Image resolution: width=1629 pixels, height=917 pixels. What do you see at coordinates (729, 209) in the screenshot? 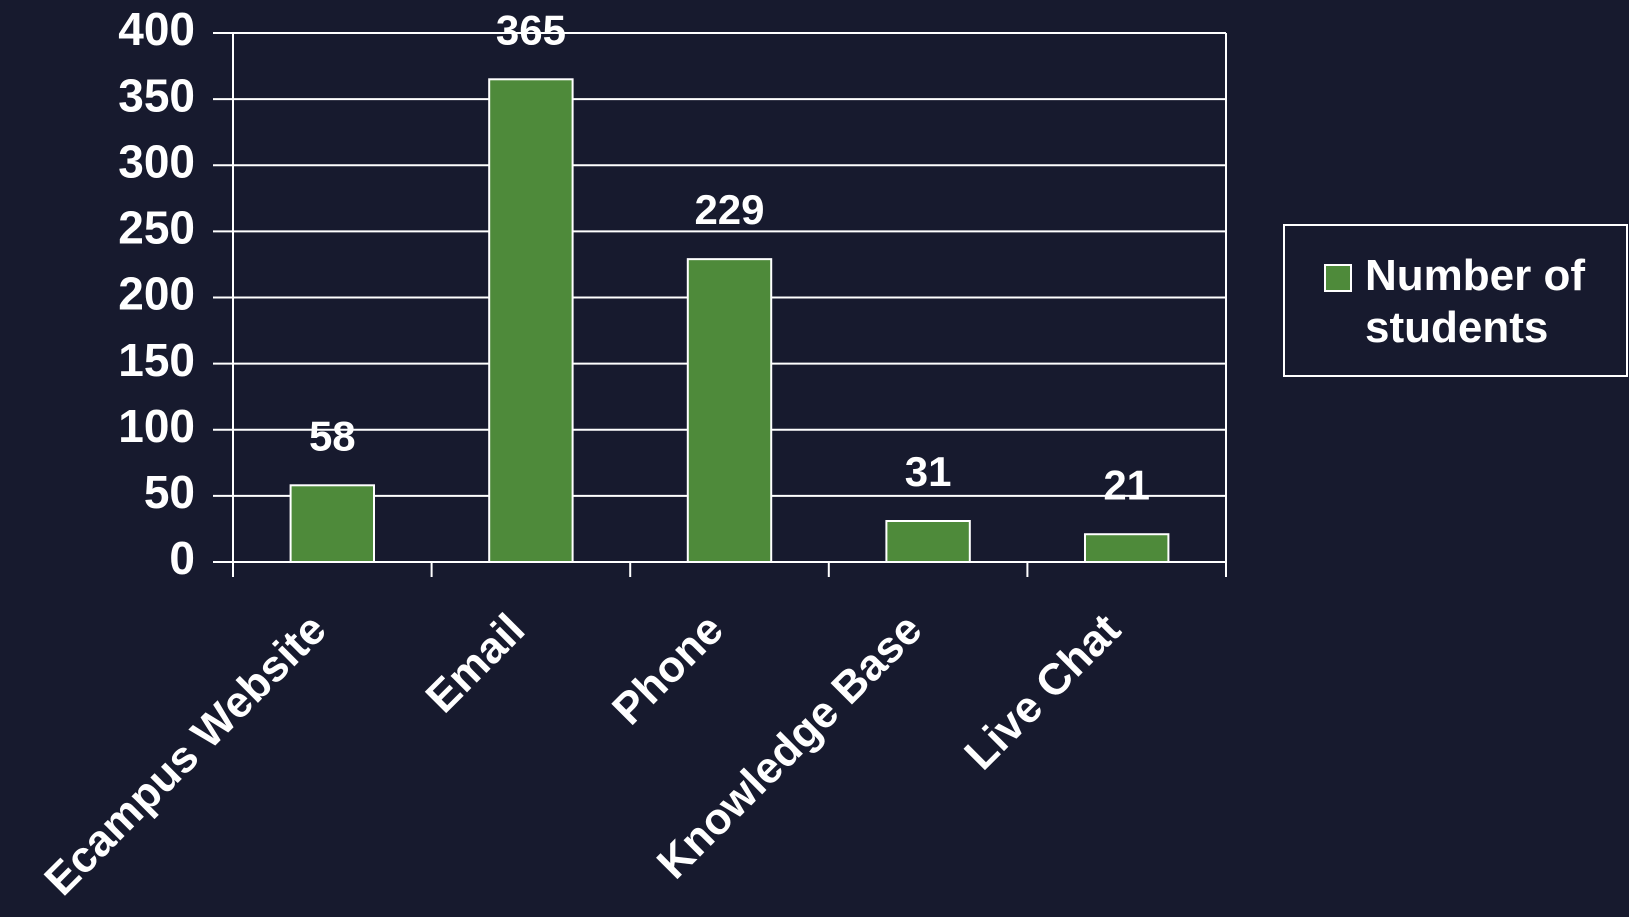
I see `data-label: 229` at bounding box center [729, 209].